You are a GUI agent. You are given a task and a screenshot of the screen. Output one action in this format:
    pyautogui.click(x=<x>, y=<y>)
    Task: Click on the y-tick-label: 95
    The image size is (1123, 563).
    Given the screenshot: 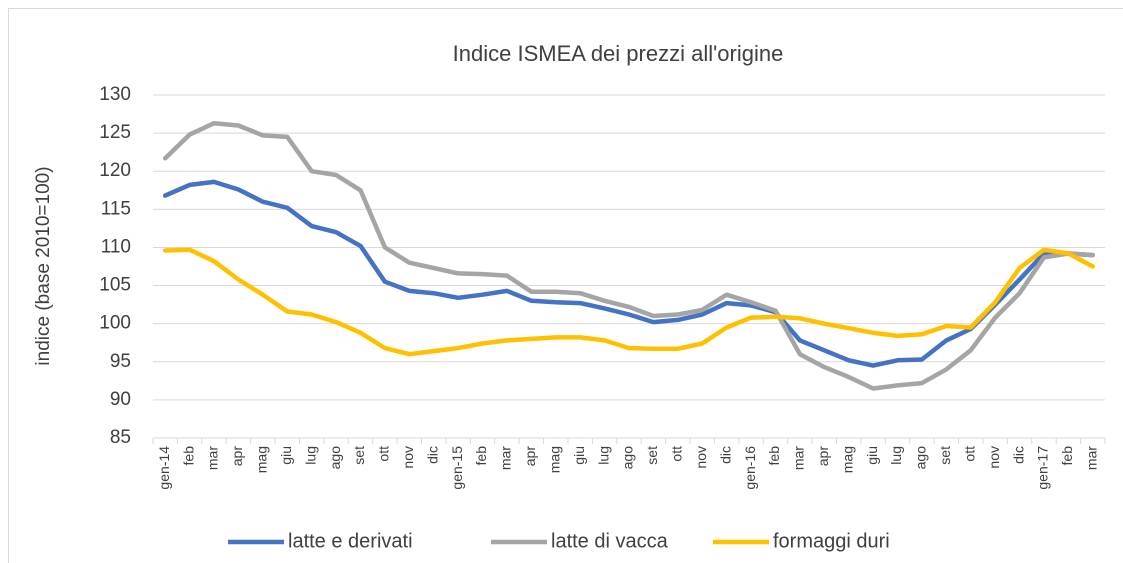 What is the action you would take?
    pyautogui.click(x=120, y=361)
    